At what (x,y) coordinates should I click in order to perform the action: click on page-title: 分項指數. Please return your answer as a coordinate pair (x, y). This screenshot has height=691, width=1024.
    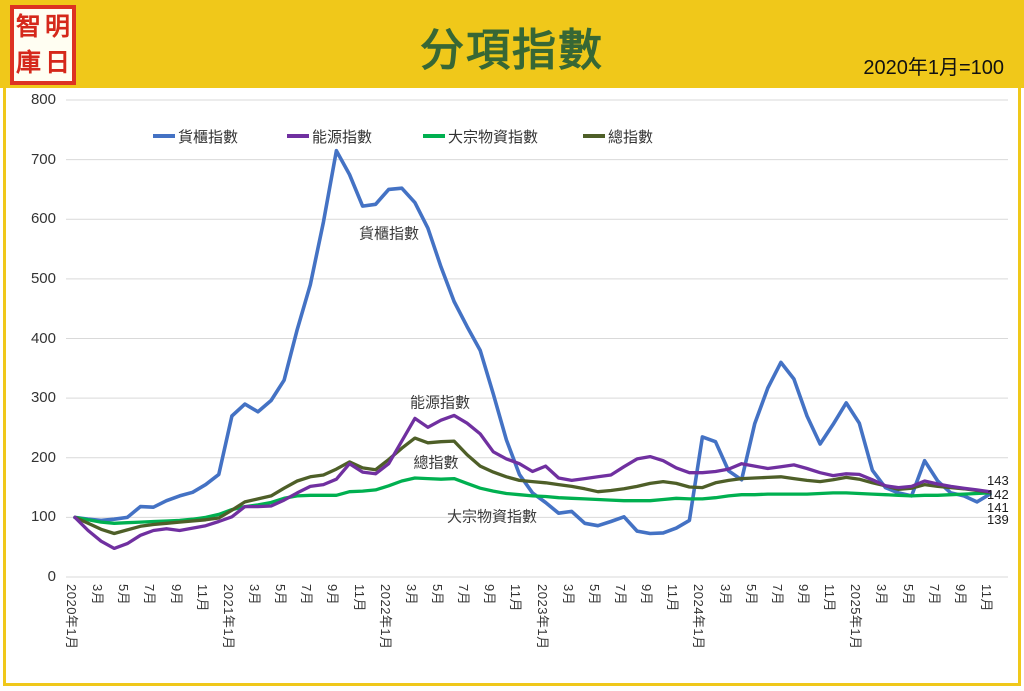
    Looking at the image, I should click on (512, 50).